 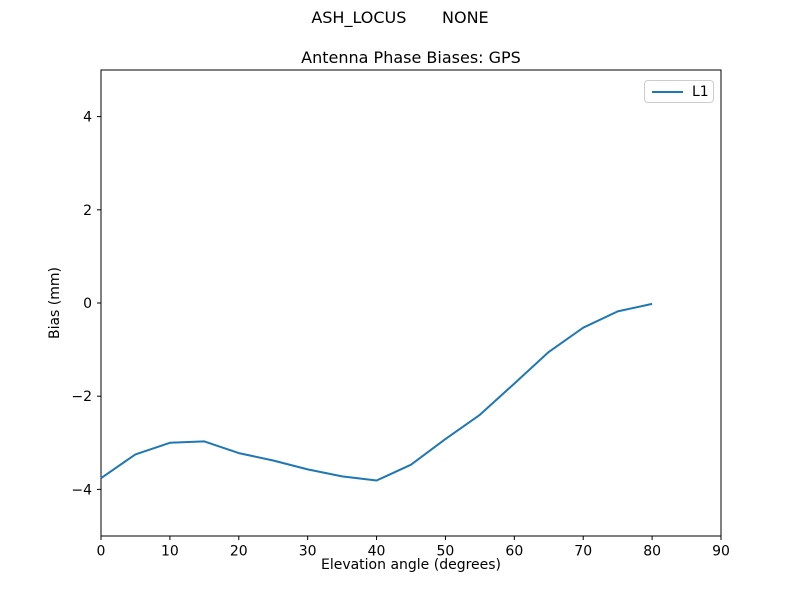 What do you see at coordinates (308, 552) in the screenshot?
I see `x-tick-label: 30` at bounding box center [308, 552].